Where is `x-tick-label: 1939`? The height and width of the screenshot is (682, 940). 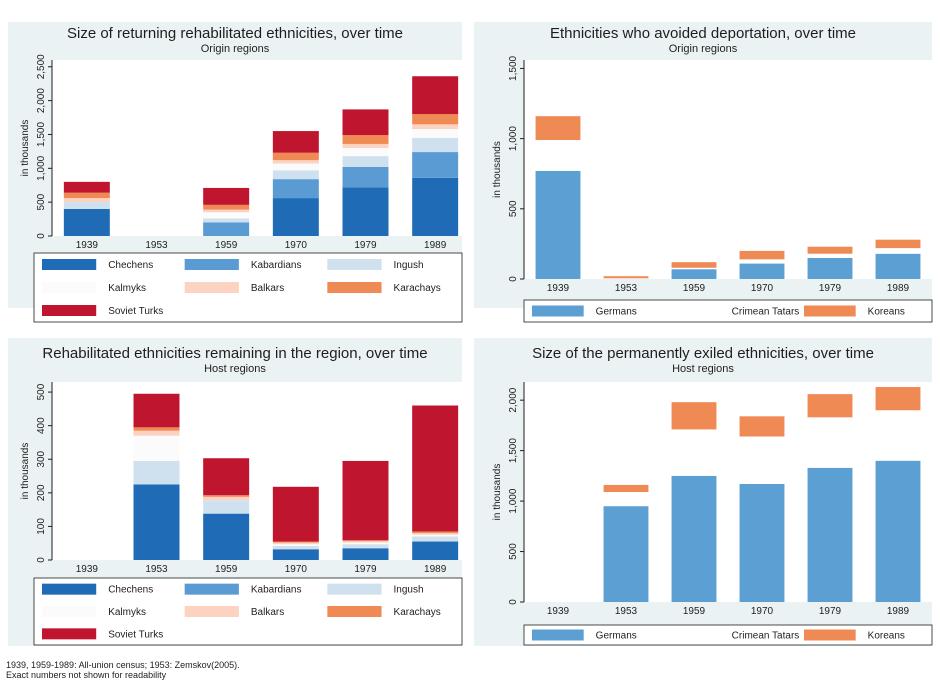 x-tick-label: 1939 is located at coordinates (558, 288).